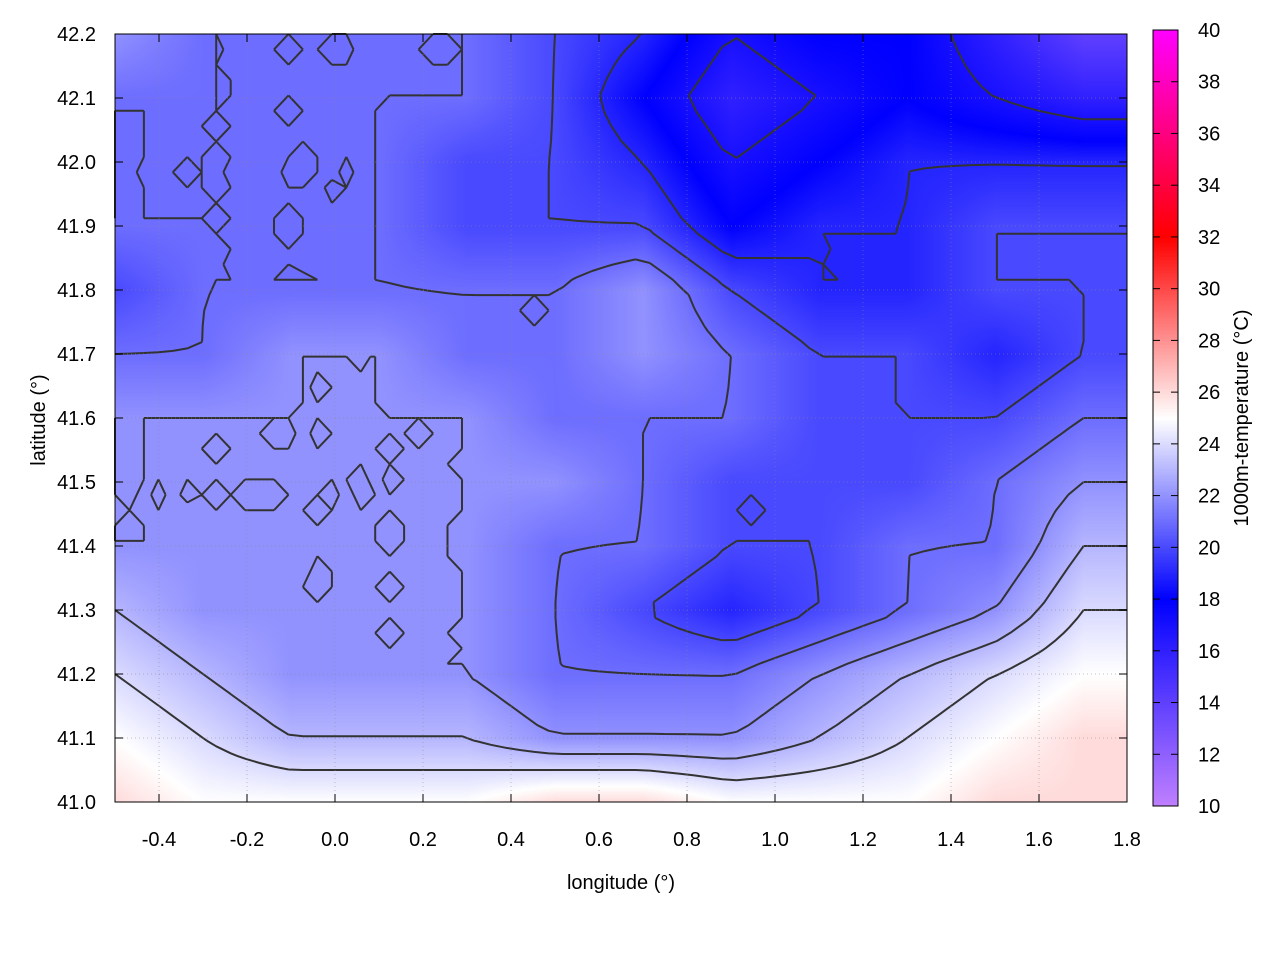  I want to click on x-tick-label: -0.2, so click(247, 840).